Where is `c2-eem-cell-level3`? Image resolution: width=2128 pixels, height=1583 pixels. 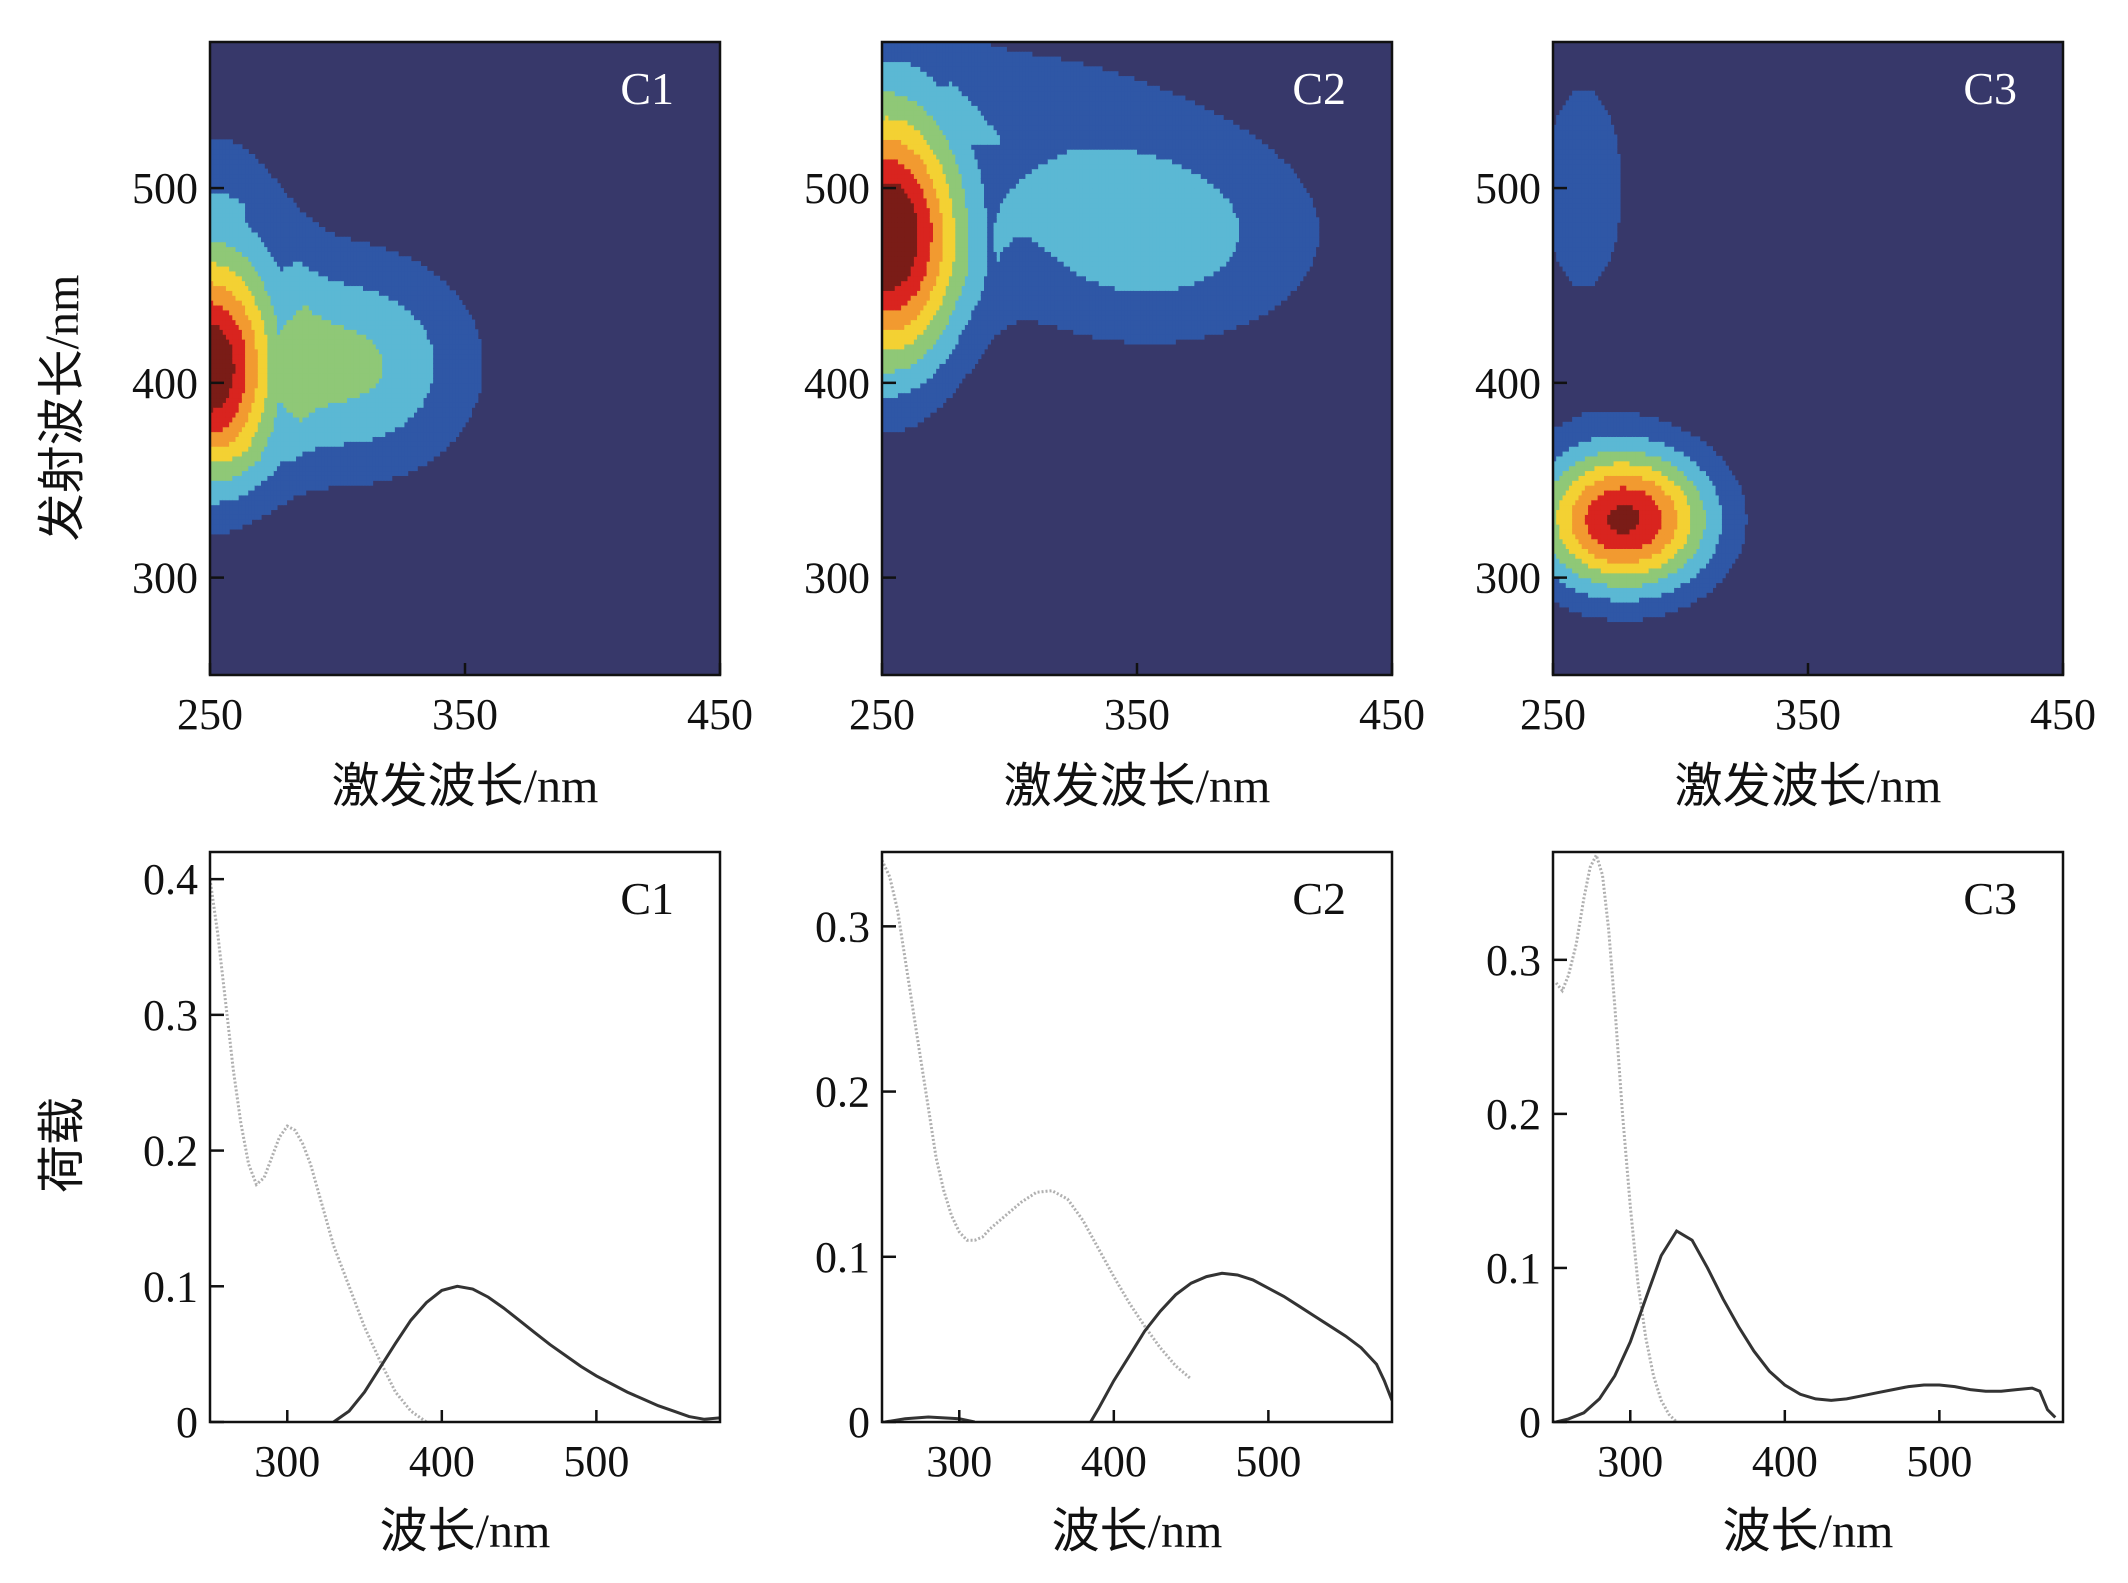 c2-eem-cell-level3 is located at coordinates (884, 351).